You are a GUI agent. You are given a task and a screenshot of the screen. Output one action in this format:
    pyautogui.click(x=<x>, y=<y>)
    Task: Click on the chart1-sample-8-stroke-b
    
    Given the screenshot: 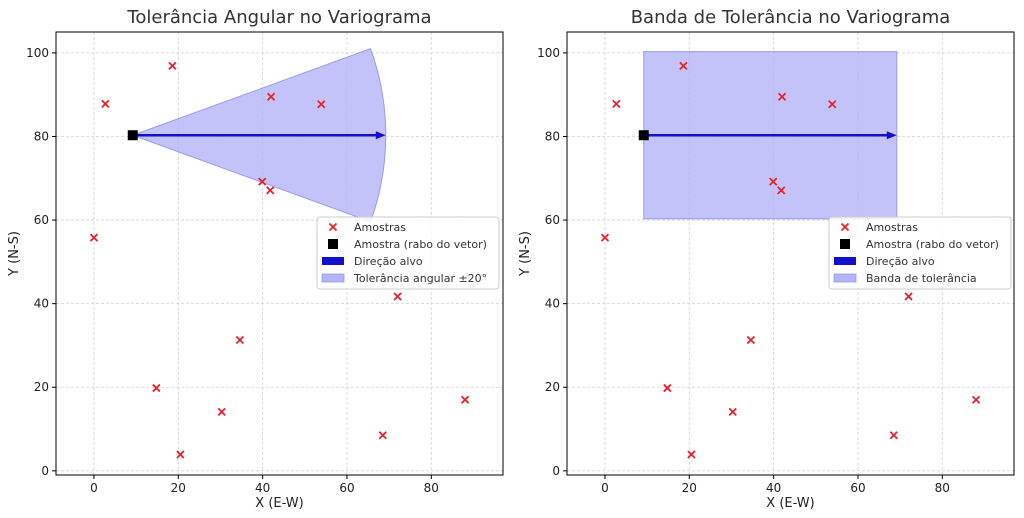 What is the action you would take?
    pyautogui.click(x=397, y=296)
    